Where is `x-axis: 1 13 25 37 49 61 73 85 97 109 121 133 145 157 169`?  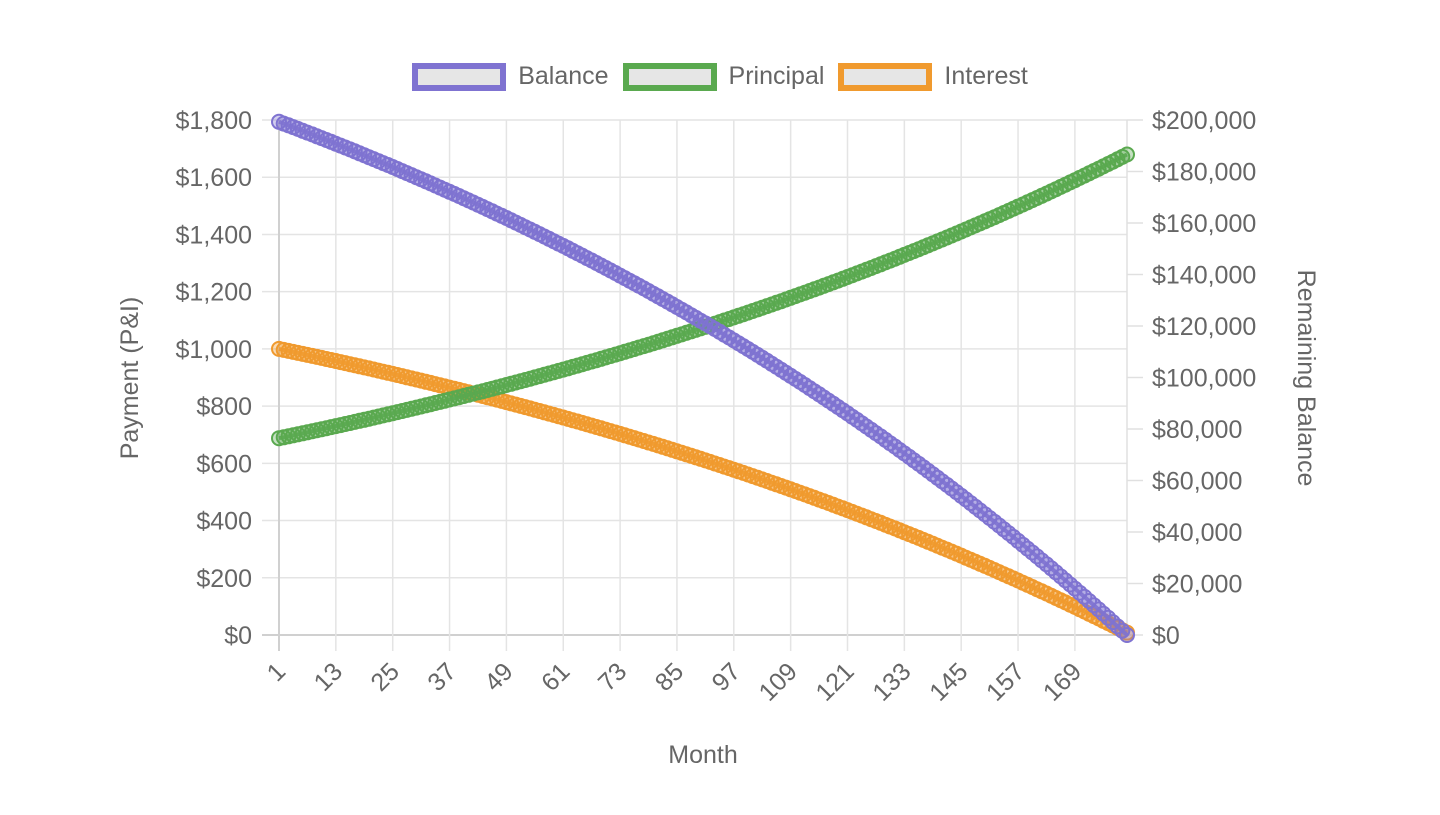
x-axis: 1 13 25 37 49 61 73 85 97 109 121 133 145 157 169 is located at coordinates (675, 681).